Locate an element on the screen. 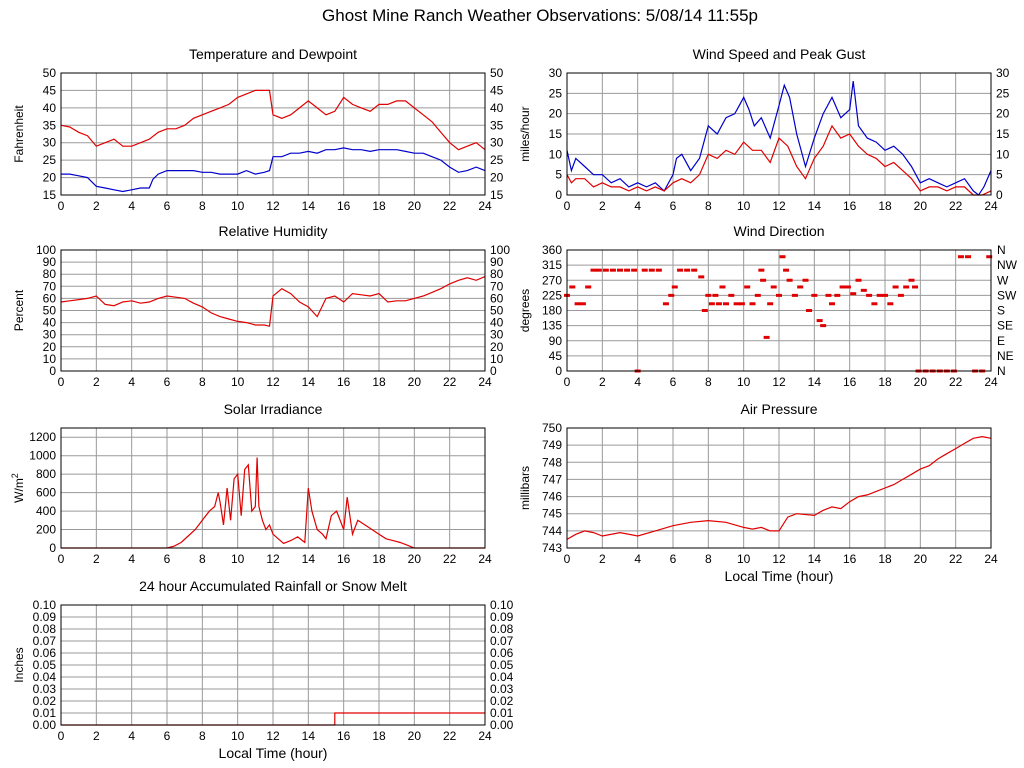 This screenshot has height=768, width=1024. y-tick-label-right: 0 is located at coordinates (999, 195).